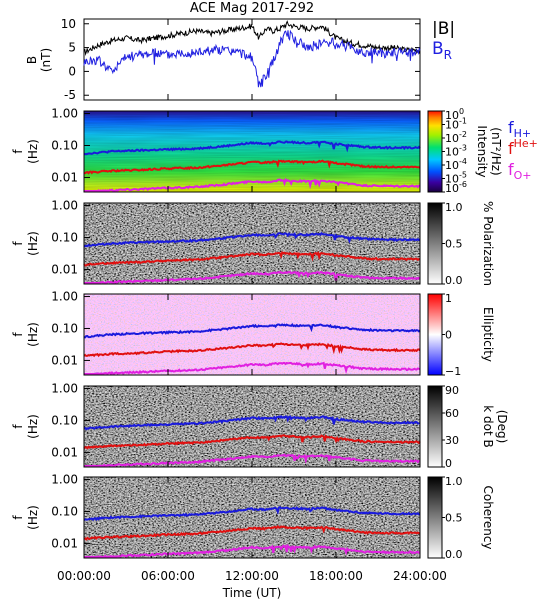  What do you see at coordinates (488, 517) in the screenshot?
I see `colorbar-label: Coherency` at bounding box center [488, 517].